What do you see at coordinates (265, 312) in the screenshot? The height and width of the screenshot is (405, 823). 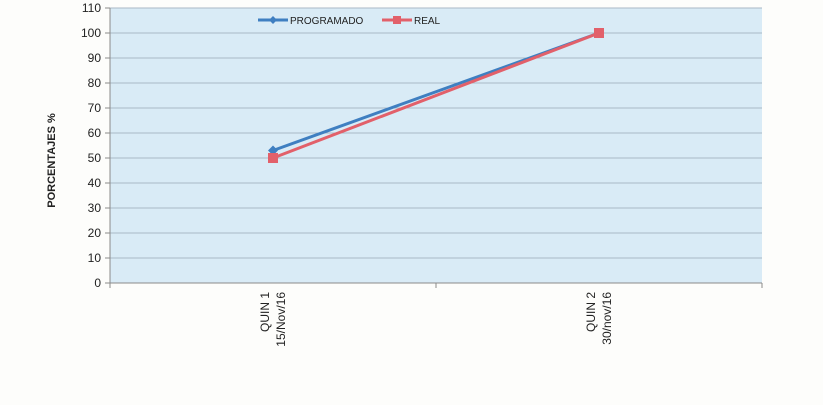 I see `x-category-line: QUIN 1` at bounding box center [265, 312].